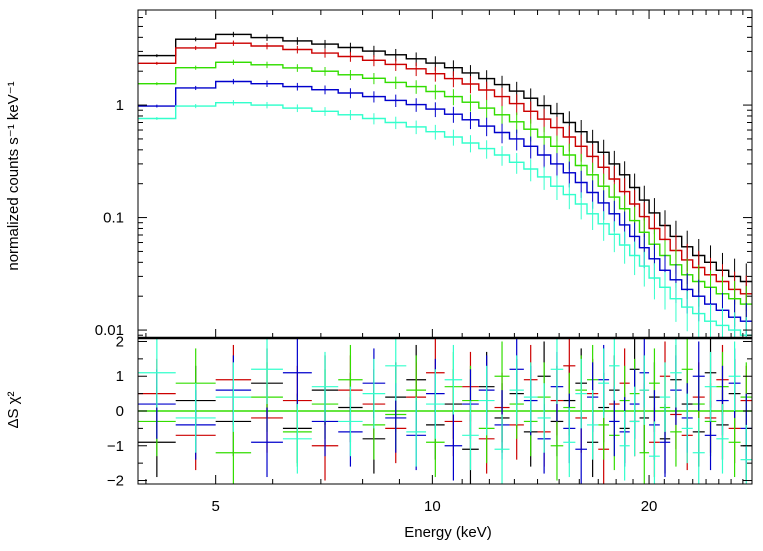 This screenshot has height=551, width=763. Describe the element at coordinates (113, 218) in the screenshot. I see `top-y-tick-label: 0.1` at that location.